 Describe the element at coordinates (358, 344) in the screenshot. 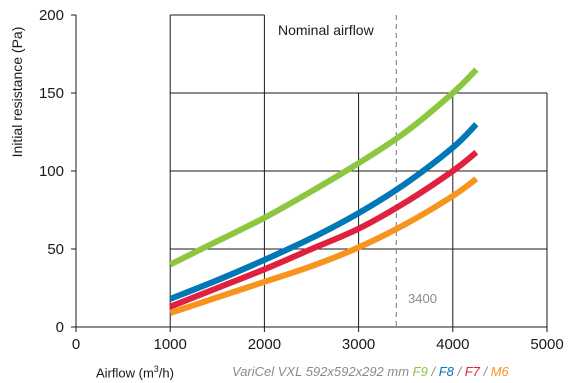

I see `x-tick-label-3000: 3000` at that location.